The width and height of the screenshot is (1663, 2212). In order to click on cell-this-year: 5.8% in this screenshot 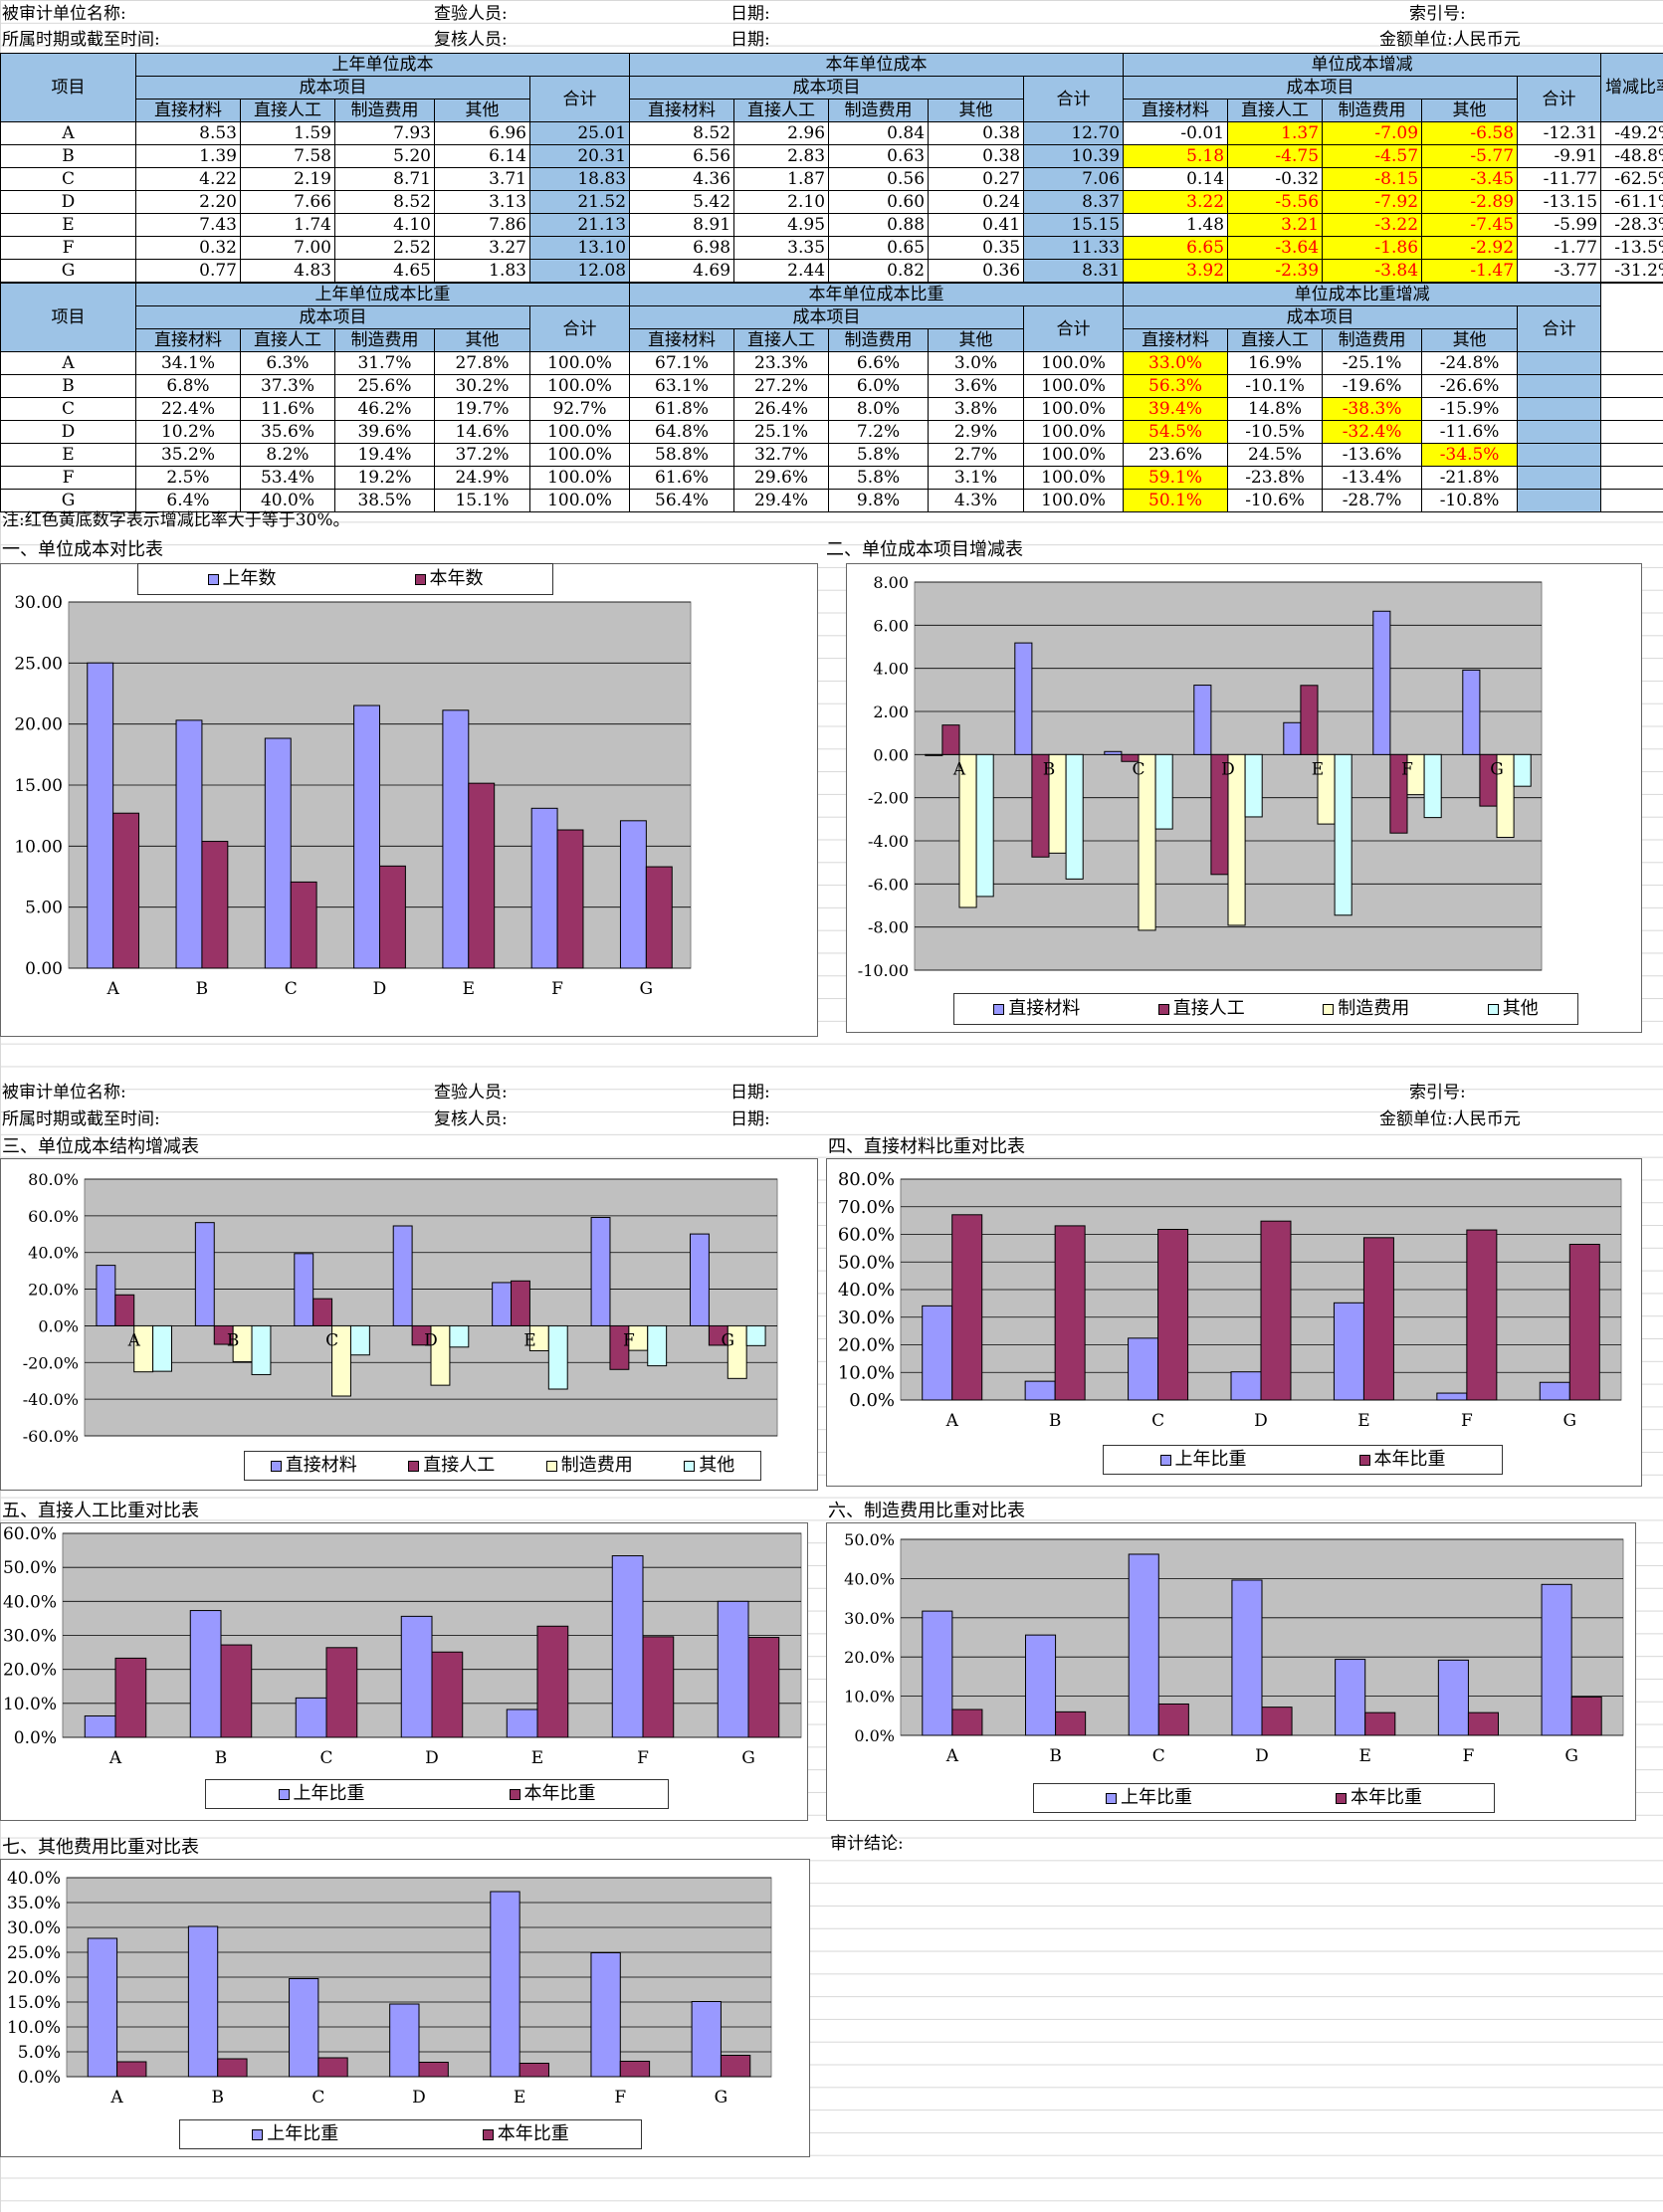, I will do `click(879, 478)`.